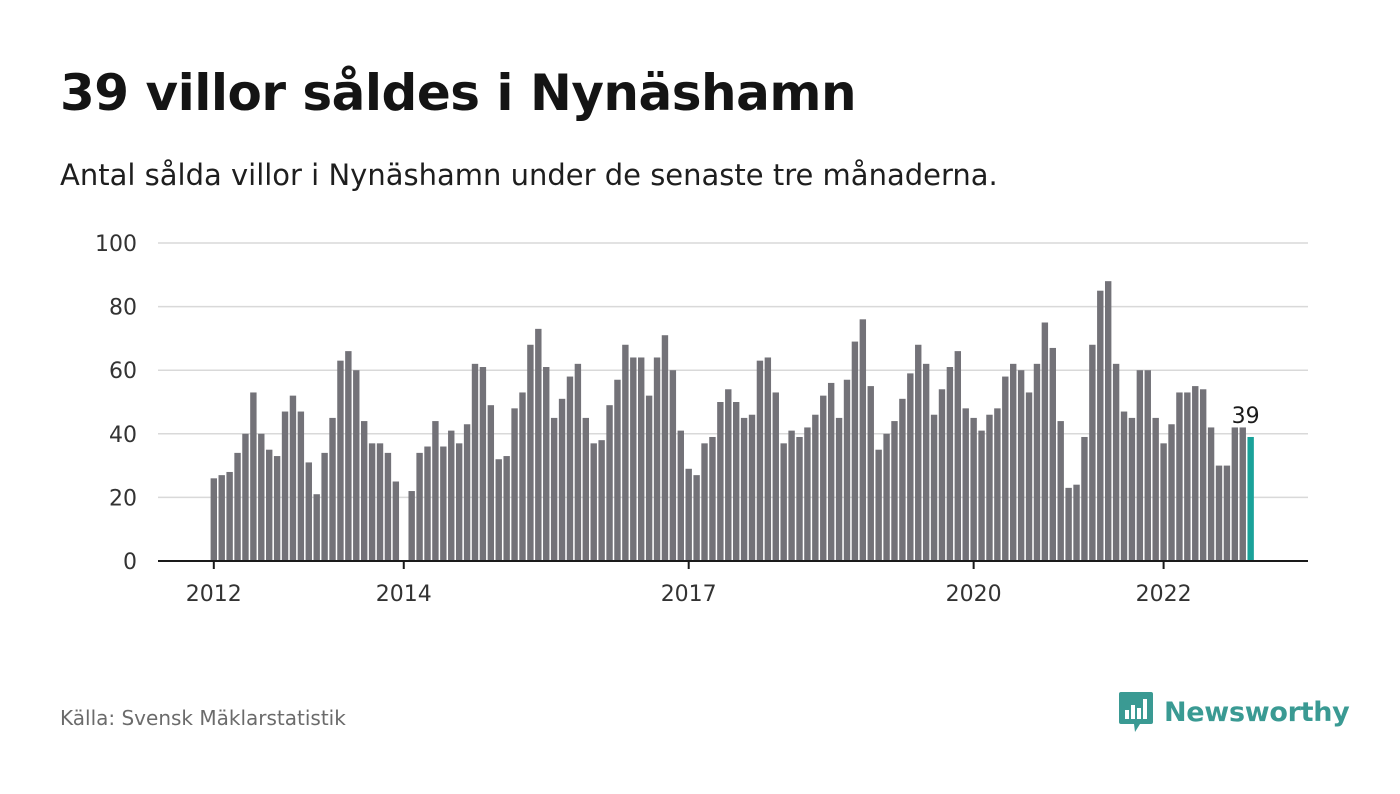 The image size is (1400, 794). What do you see at coordinates (123, 371) in the screenshot?
I see `y-tick-label: 60` at bounding box center [123, 371].